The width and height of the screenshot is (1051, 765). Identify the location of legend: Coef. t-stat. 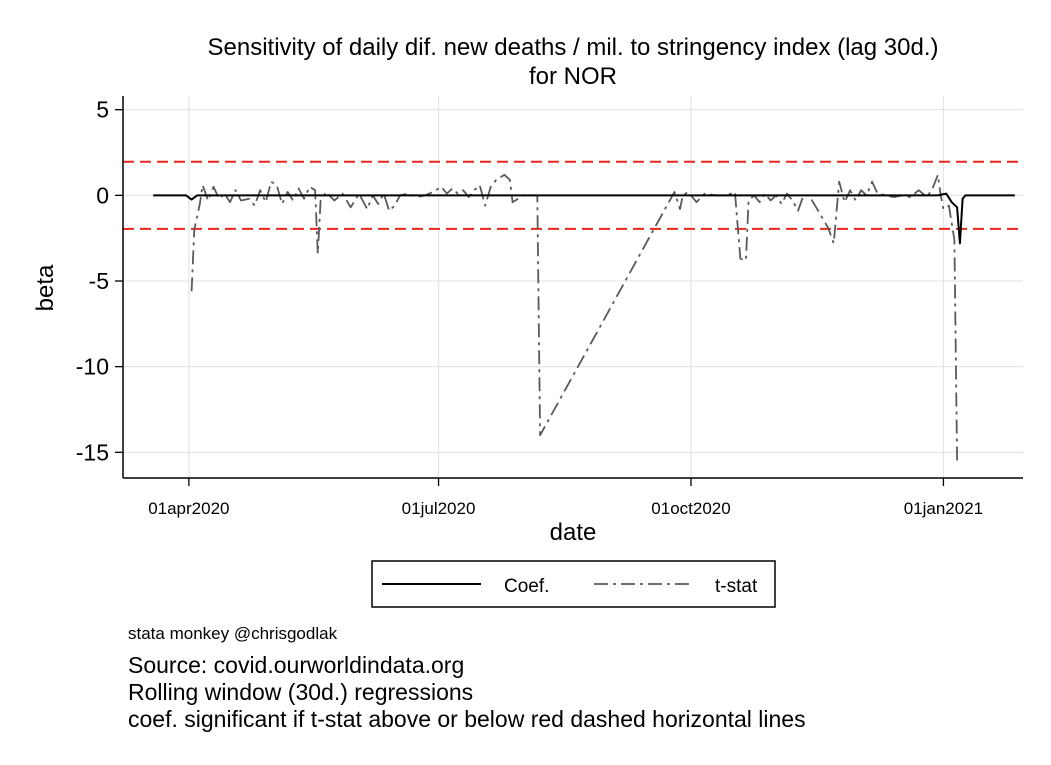
(573, 584).